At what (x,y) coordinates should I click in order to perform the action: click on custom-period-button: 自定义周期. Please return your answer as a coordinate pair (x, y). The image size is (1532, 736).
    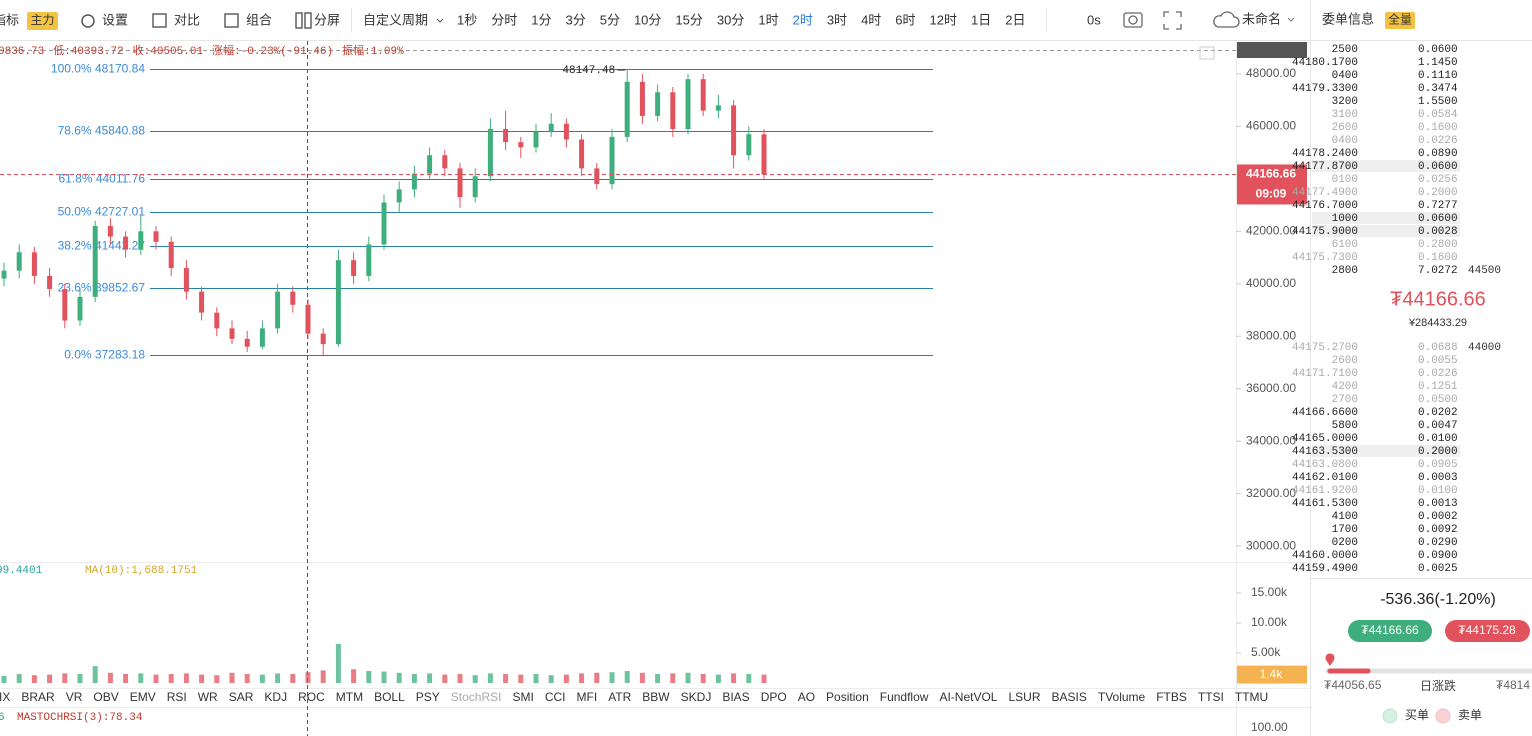
    Looking at the image, I should click on (395, 19).